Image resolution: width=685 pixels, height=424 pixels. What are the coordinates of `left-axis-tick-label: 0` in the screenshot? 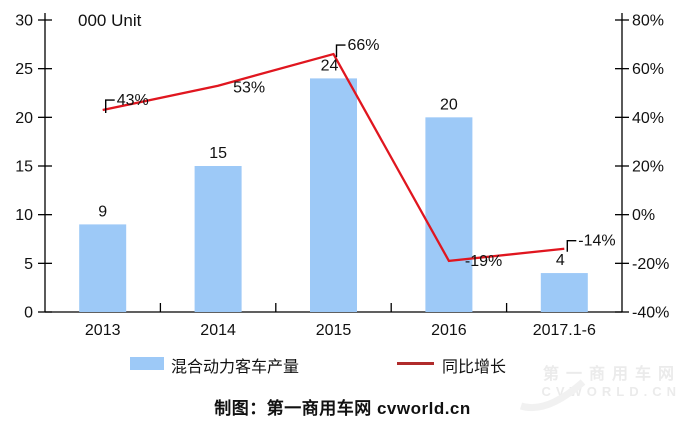 It's located at (28, 313).